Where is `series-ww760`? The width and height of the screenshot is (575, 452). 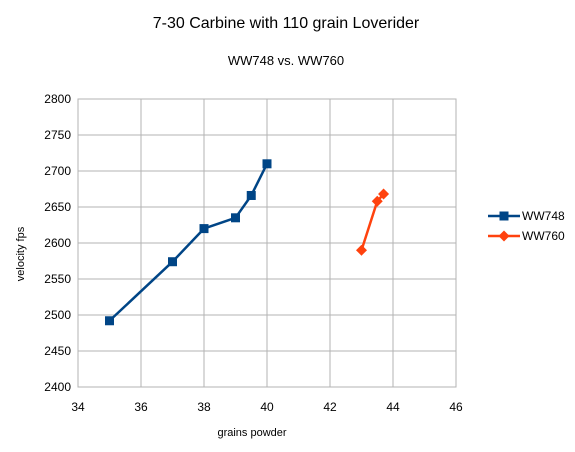
series-ww760 is located at coordinates (373, 222).